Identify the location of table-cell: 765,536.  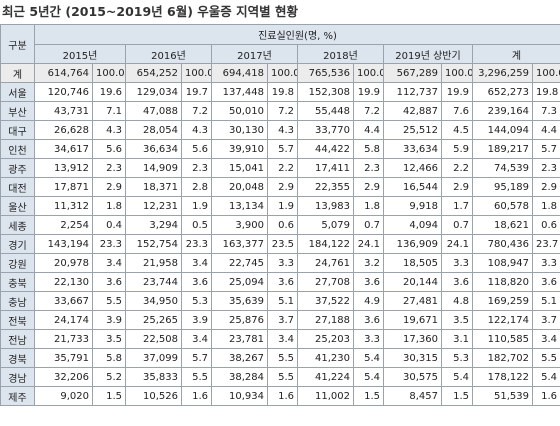
(325, 73).